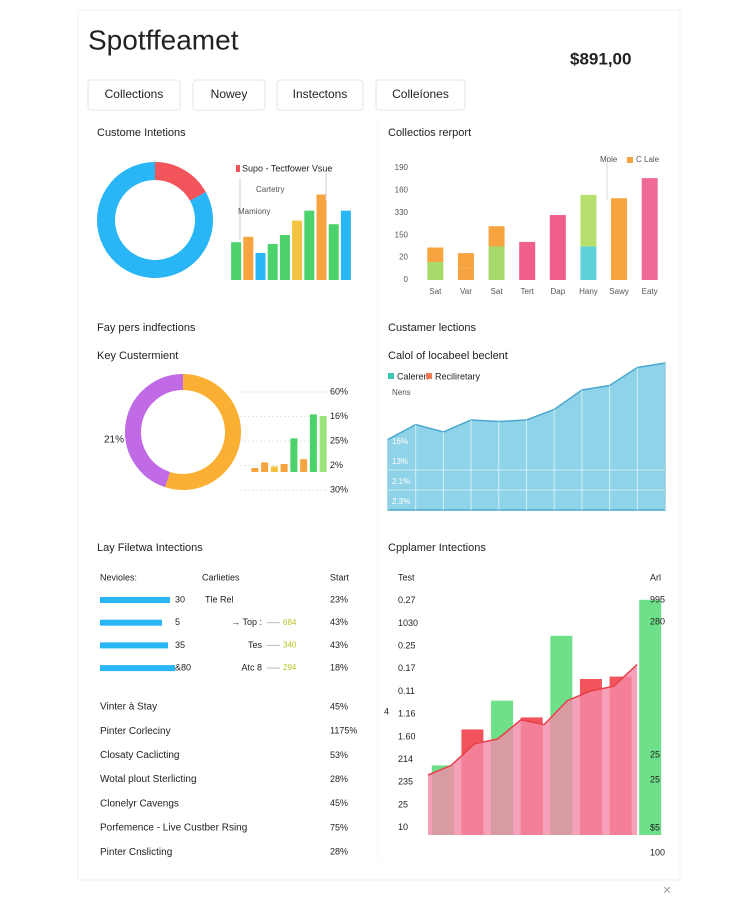  Describe the element at coordinates (432, 328) in the screenshot. I see `panel-title: Custamer lections` at that location.